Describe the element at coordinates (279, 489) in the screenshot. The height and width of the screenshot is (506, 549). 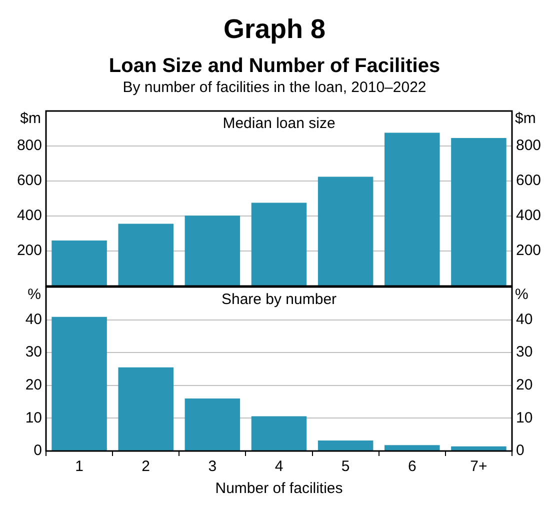
I see `x-axis-title: Number of facilities` at that location.